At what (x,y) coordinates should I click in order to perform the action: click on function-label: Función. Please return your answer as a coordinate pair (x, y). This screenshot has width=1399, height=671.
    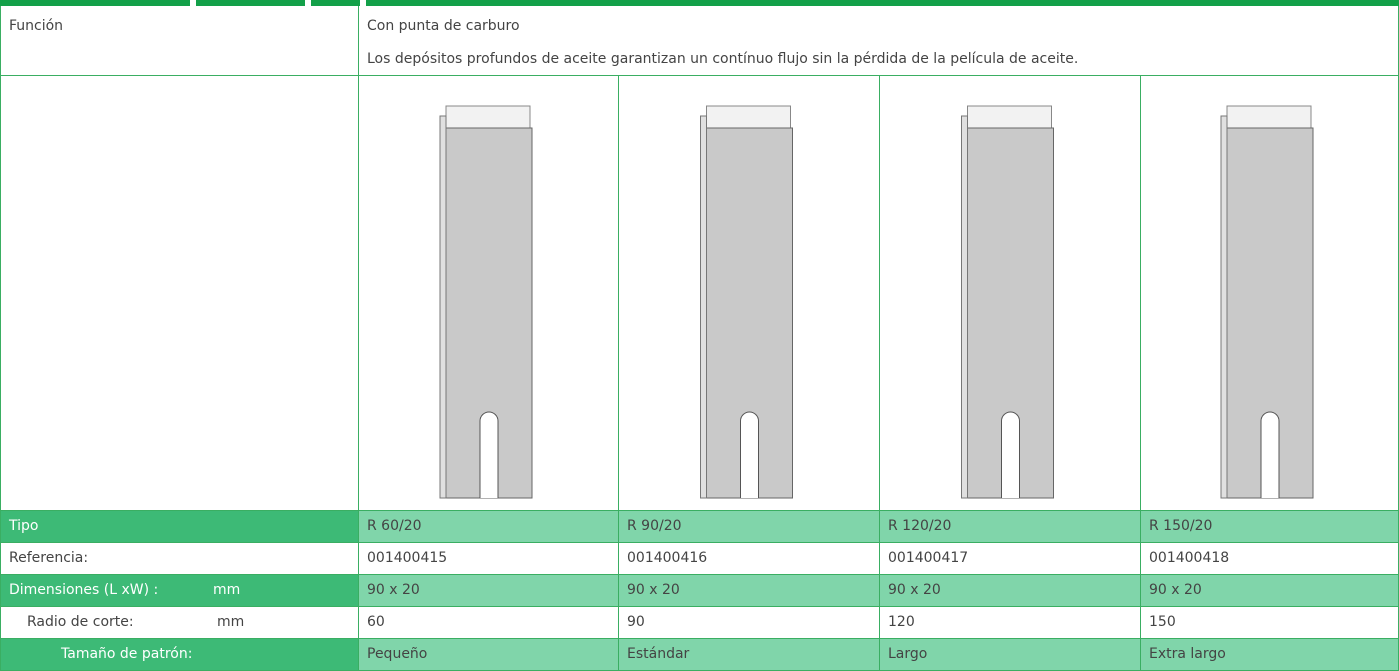
    Looking at the image, I should click on (36, 26).